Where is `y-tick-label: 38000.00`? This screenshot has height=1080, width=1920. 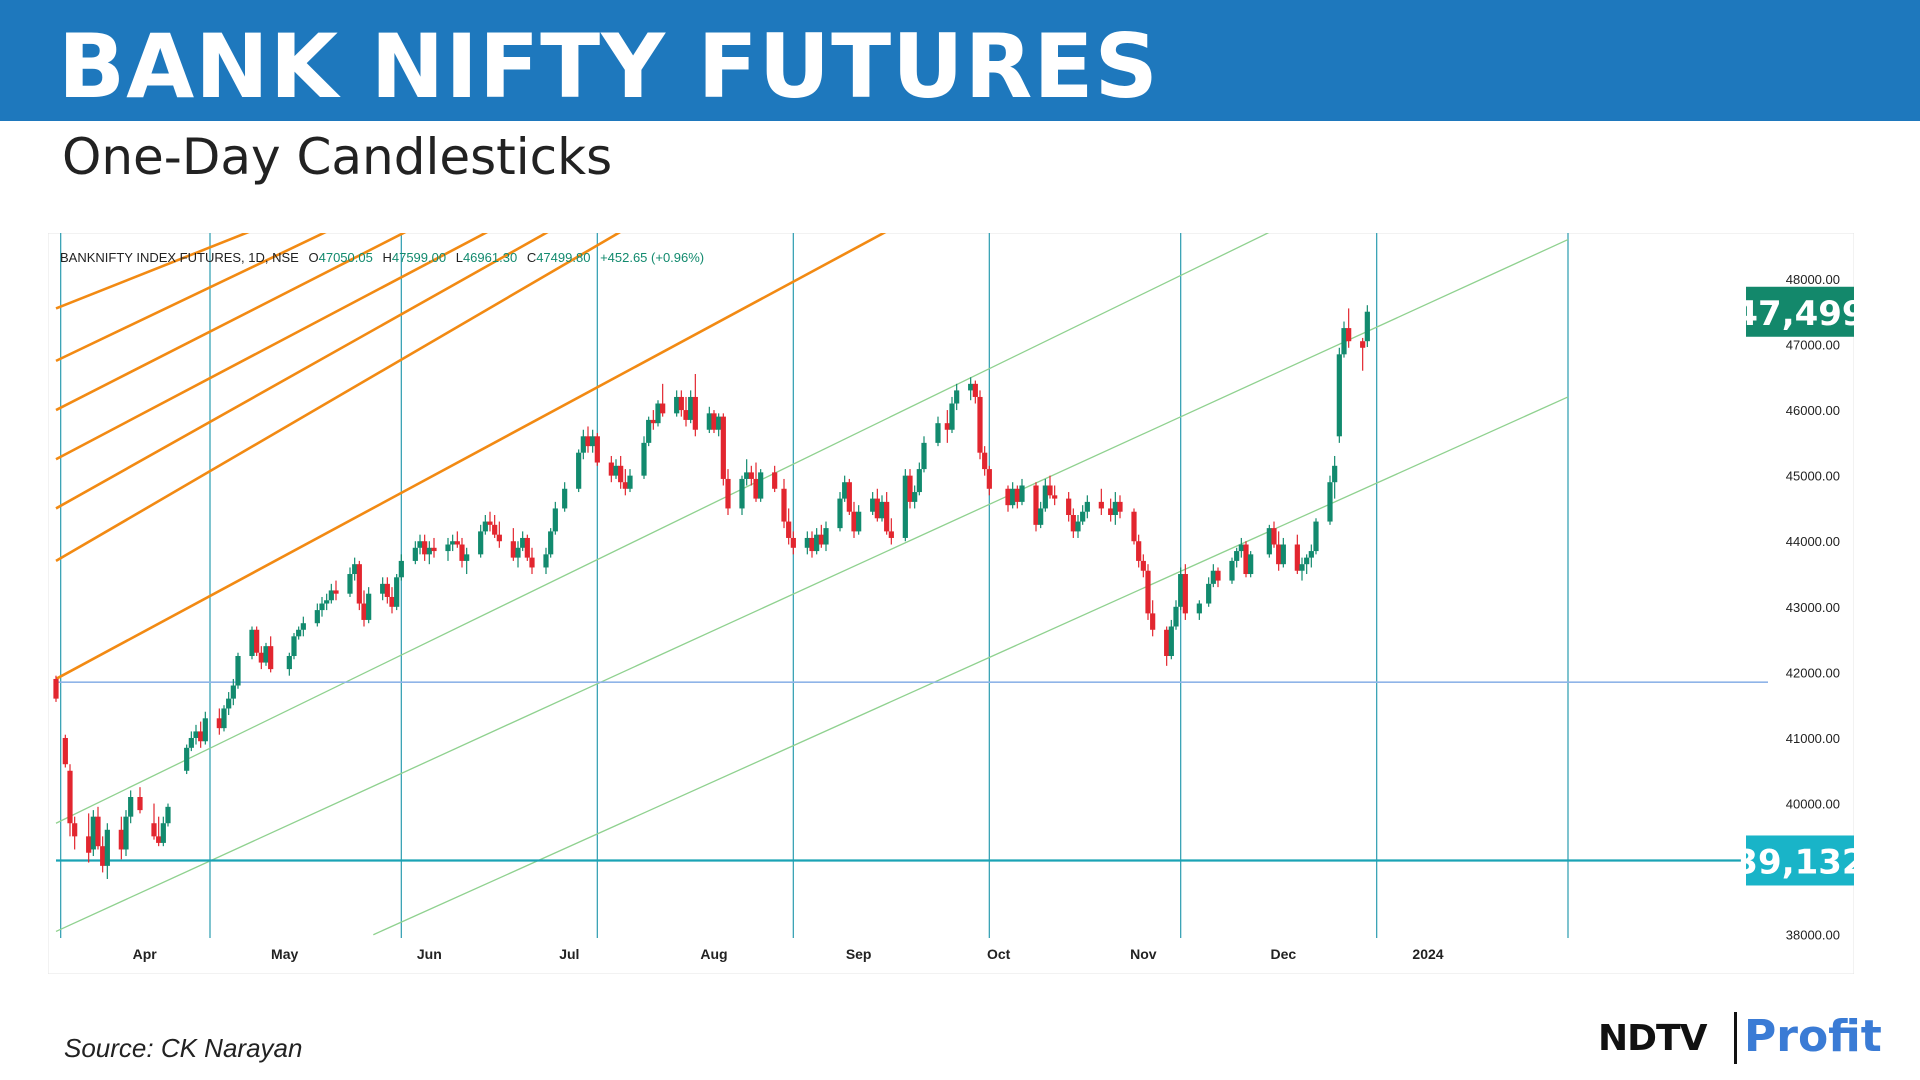 y-tick-label: 38000.00 is located at coordinates (1813, 935).